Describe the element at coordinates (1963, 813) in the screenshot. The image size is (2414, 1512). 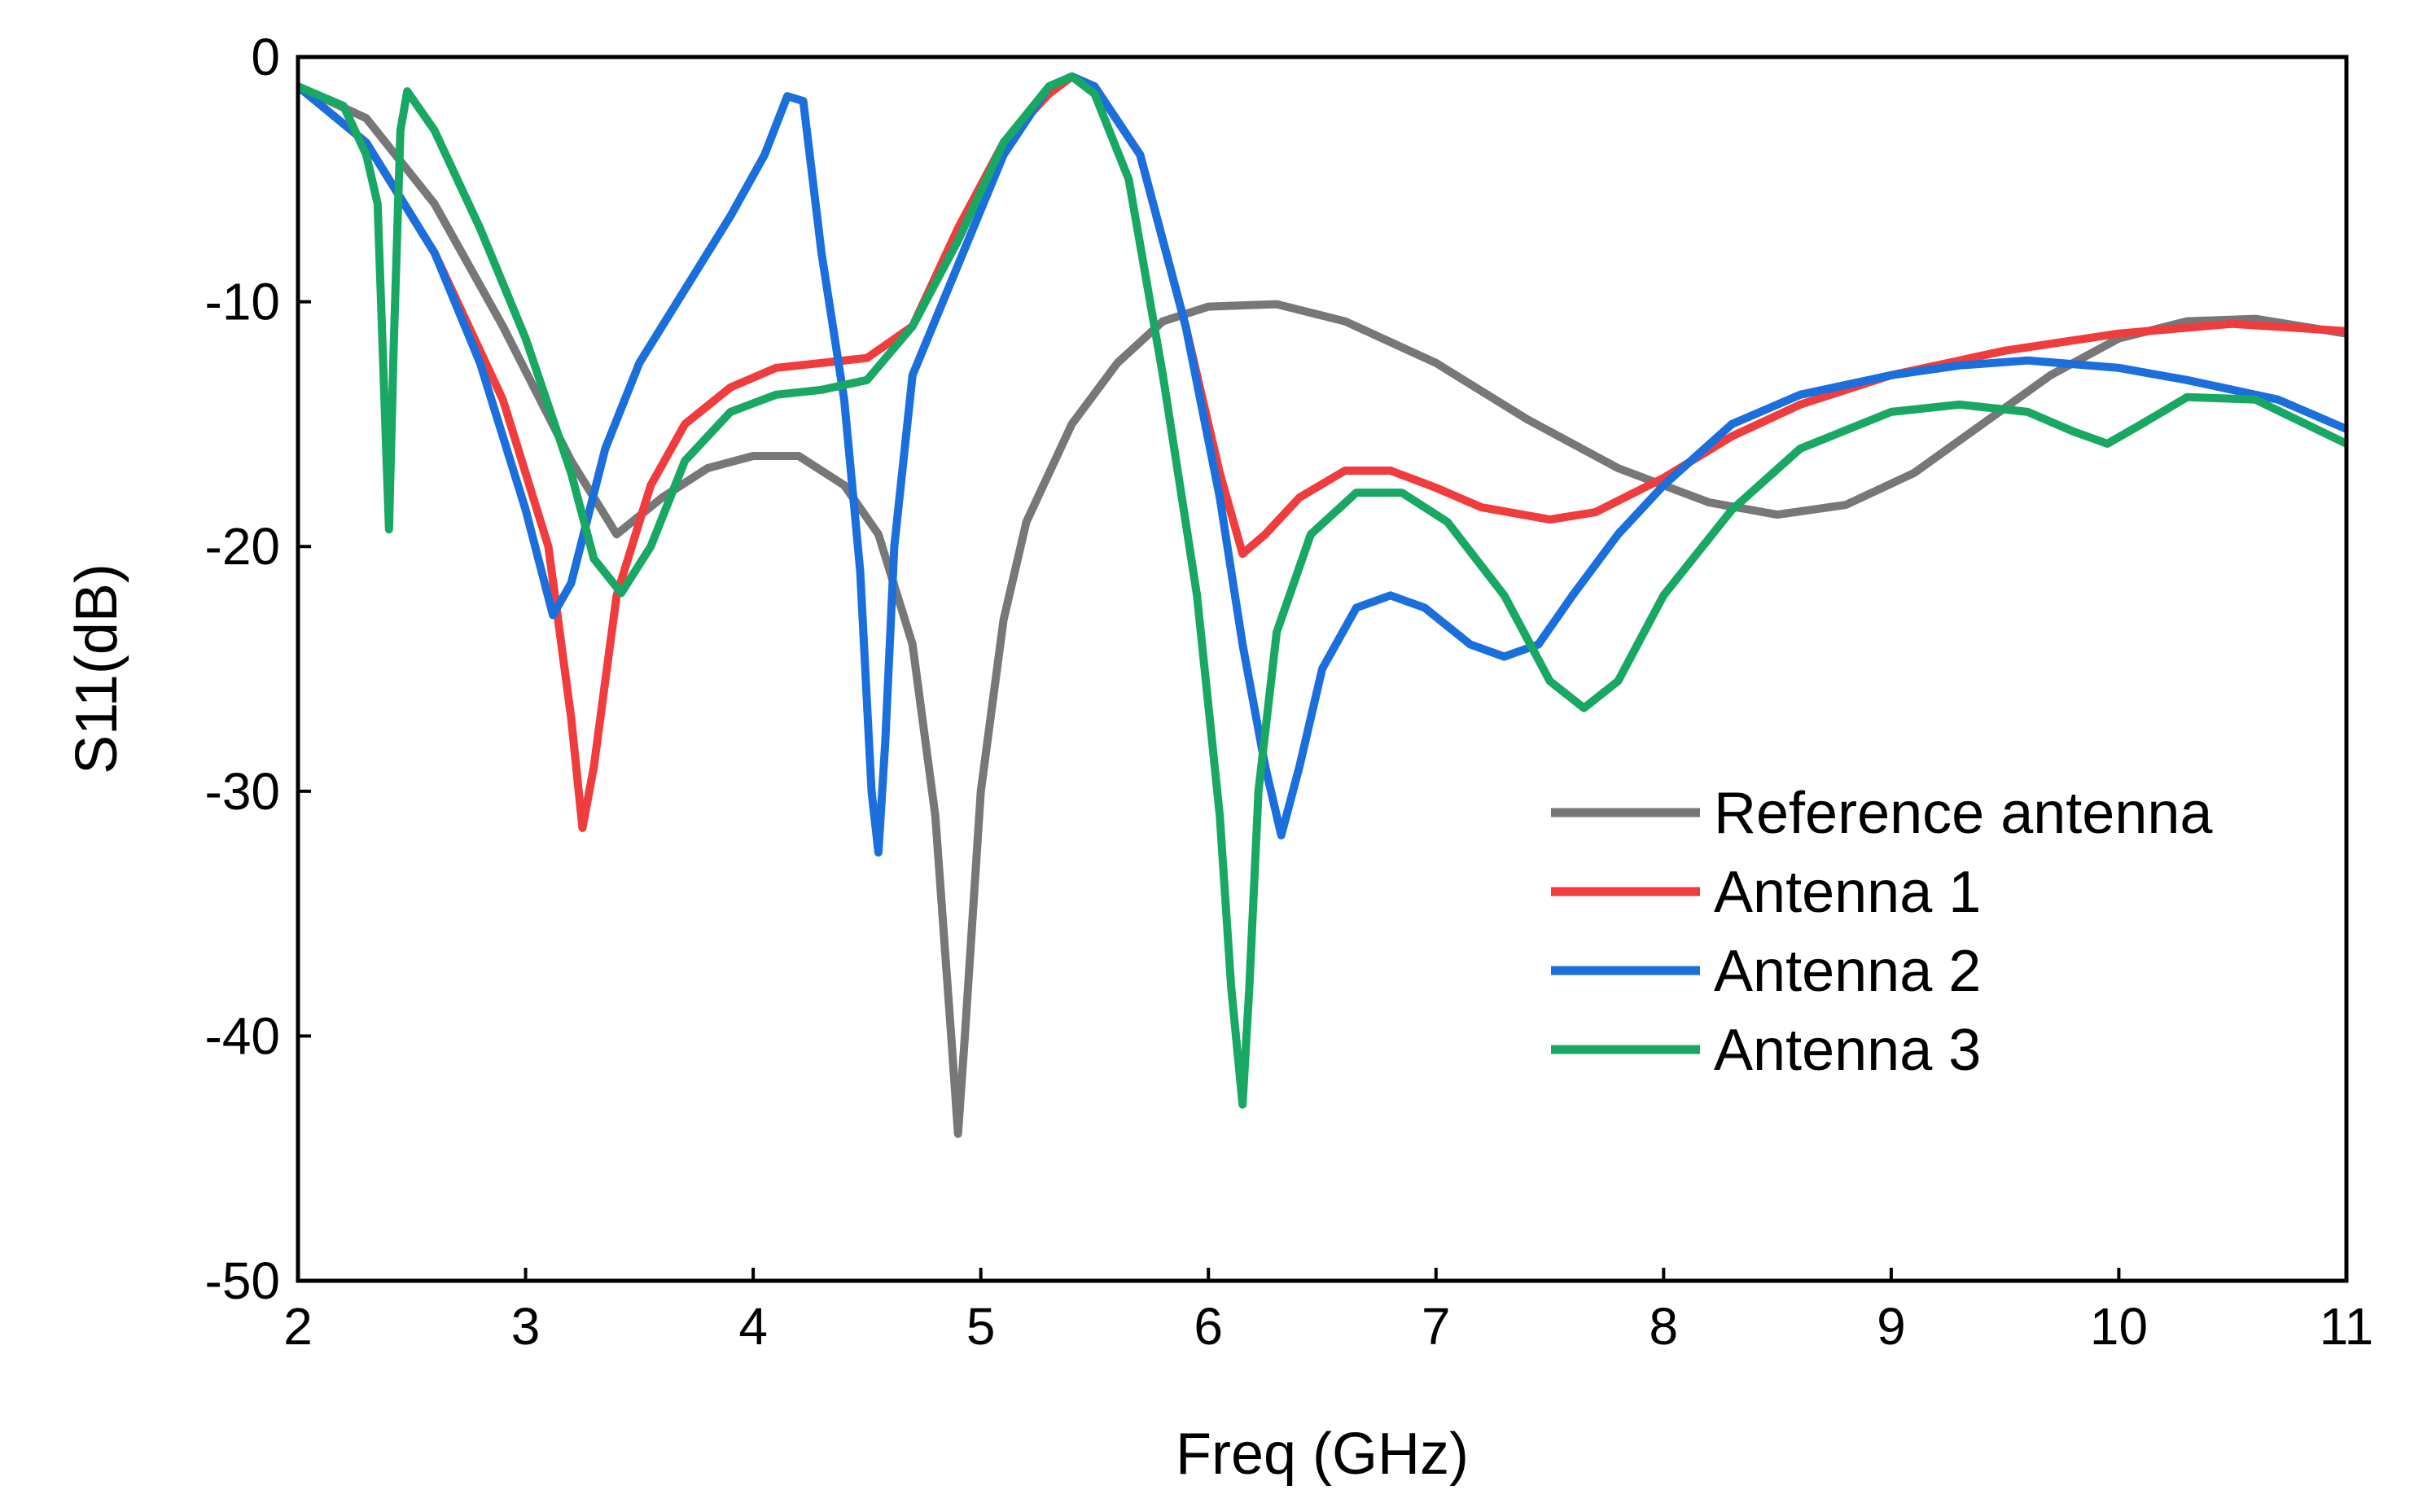
I see `legend-label-1: Reference antenna` at that location.